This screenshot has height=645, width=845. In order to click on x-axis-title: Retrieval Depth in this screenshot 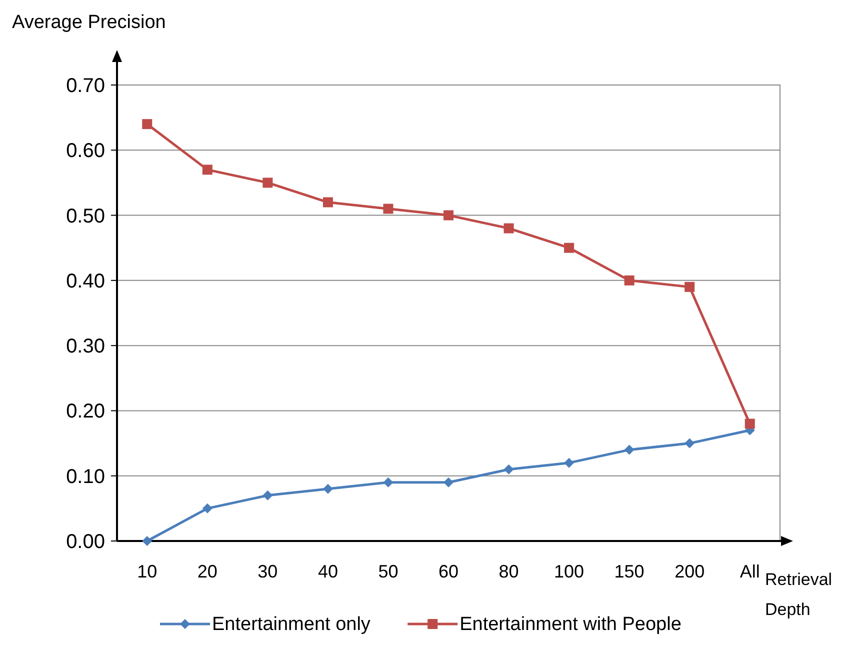, I will do `click(798, 594)`.